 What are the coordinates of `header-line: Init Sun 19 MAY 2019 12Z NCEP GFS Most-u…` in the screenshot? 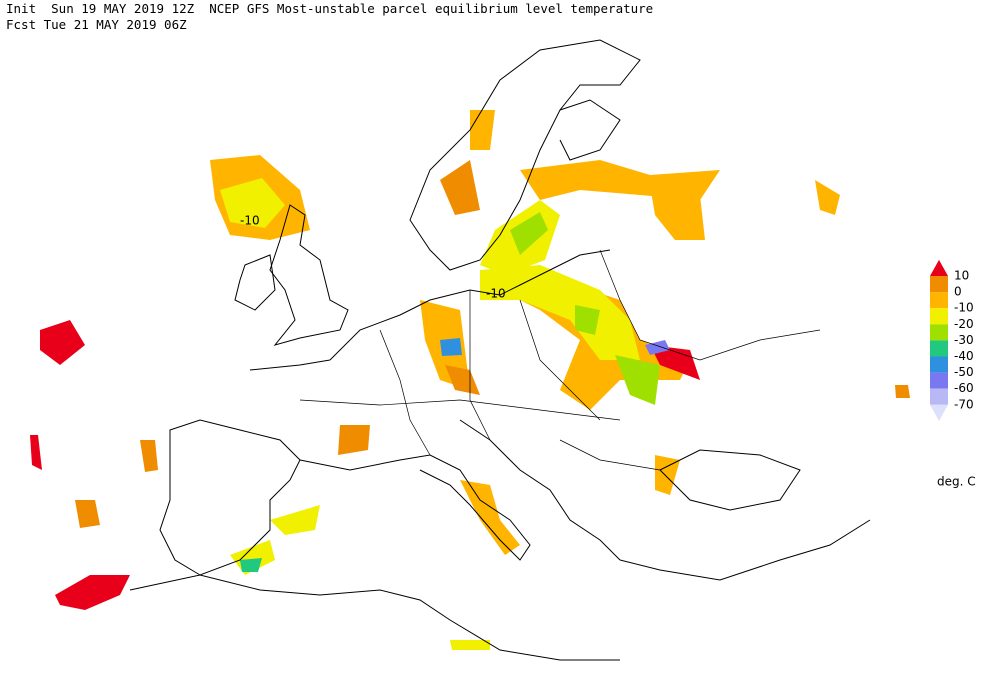 It's located at (329, 8).